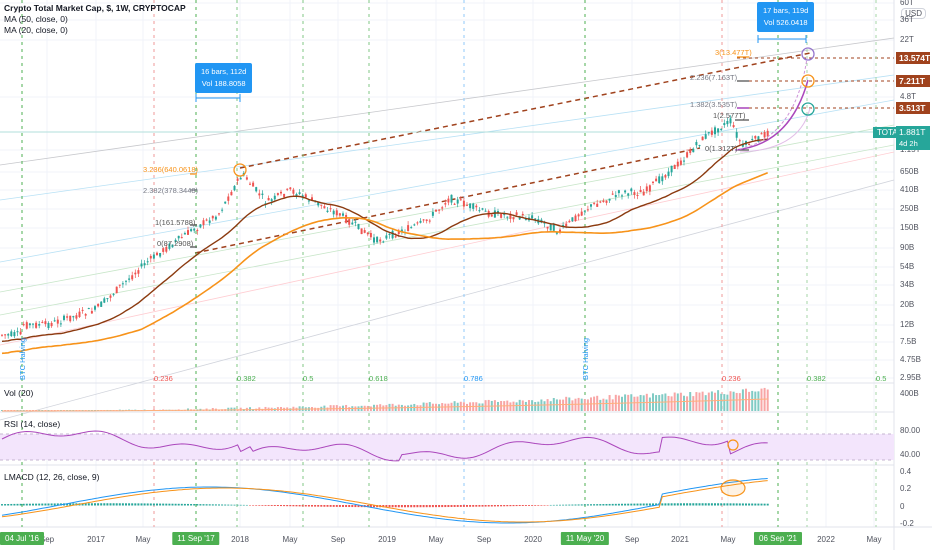  Describe the element at coordinates (175, 243) in the screenshot. I see `fib-level-label: 0(87.2908)` at that location.